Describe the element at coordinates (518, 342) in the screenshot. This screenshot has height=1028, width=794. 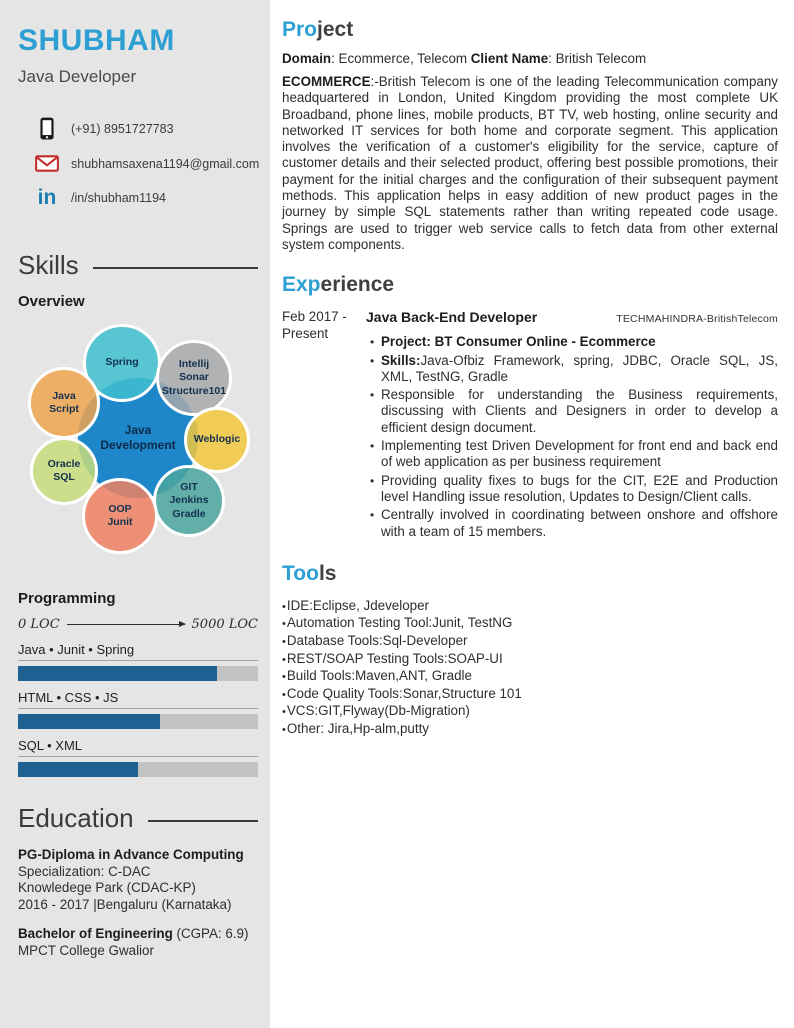
I see `bullet-bold-text: Project: BT Consumer Online - Ecommerce` at that location.